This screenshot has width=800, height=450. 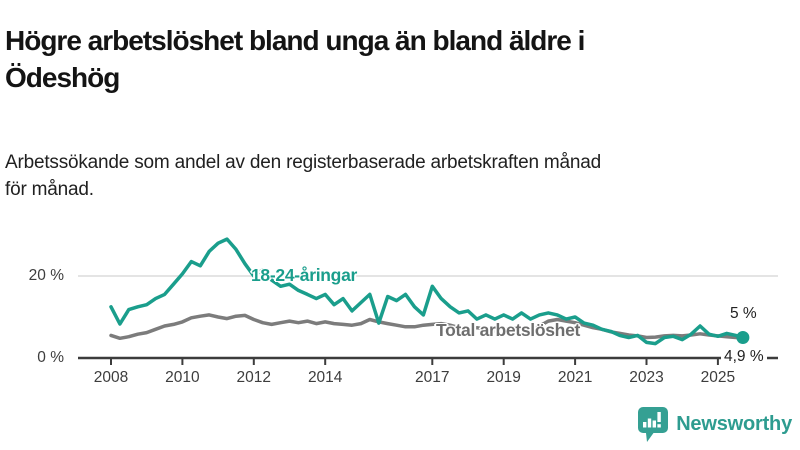 I want to click on series-label-young: 18-24-åringar, so click(x=304, y=275).